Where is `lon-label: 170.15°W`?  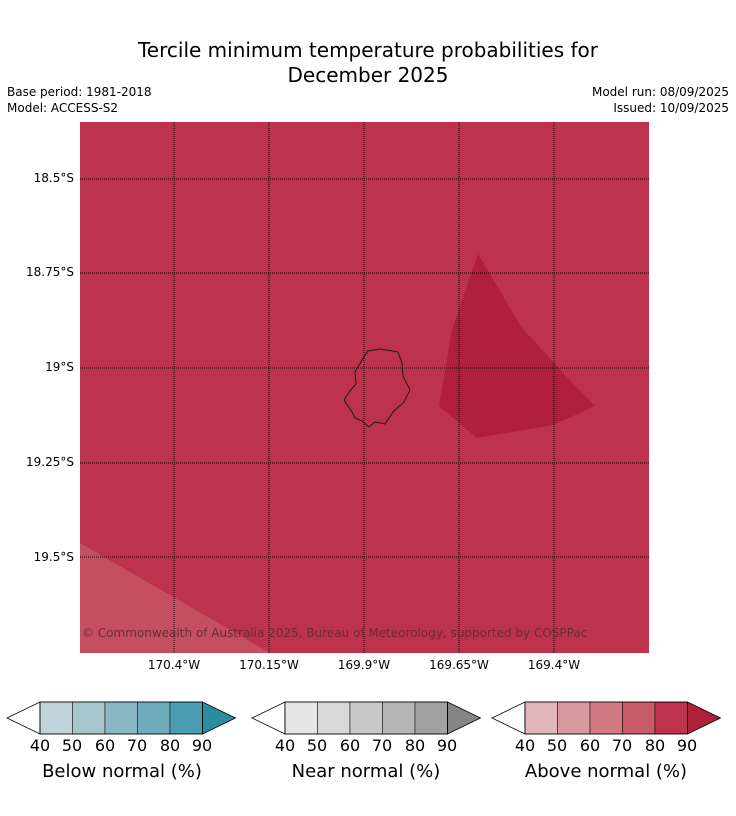
lon-label: 170.15°W is located at coordinates (269, 665).